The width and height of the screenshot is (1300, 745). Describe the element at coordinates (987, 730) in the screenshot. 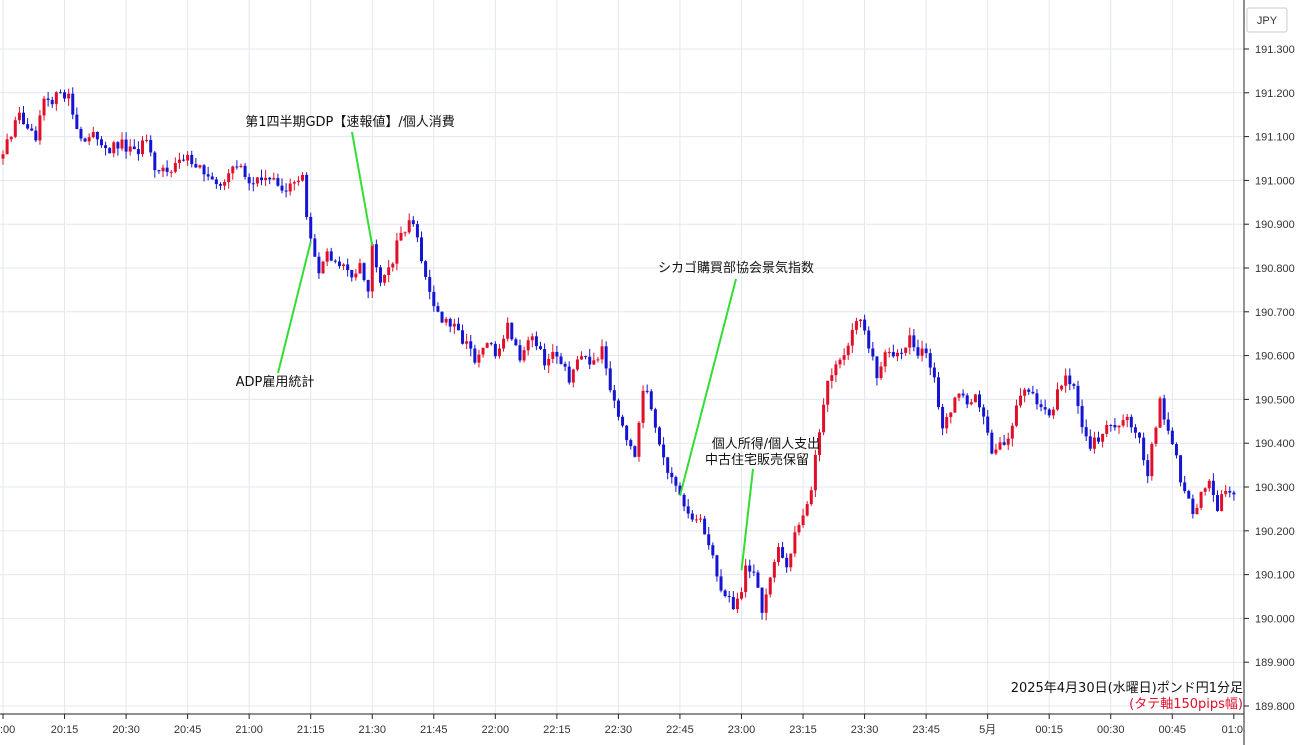

I see `x-tick-label: 5月` at that location.